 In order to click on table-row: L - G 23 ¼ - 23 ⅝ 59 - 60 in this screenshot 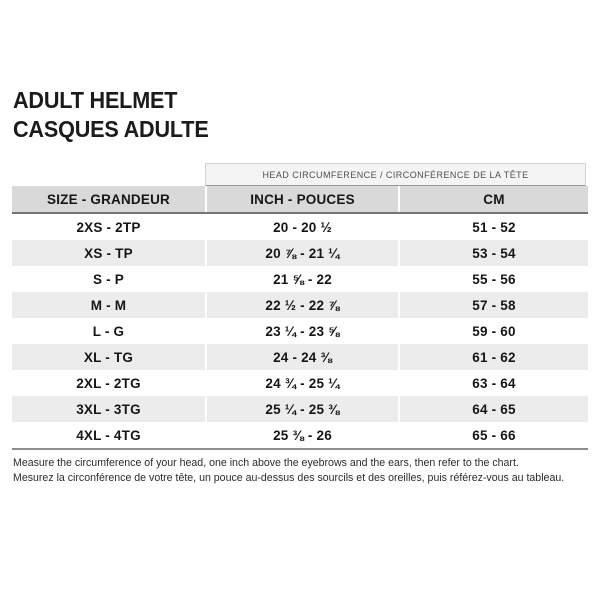, I will do `click(300, 331)`.